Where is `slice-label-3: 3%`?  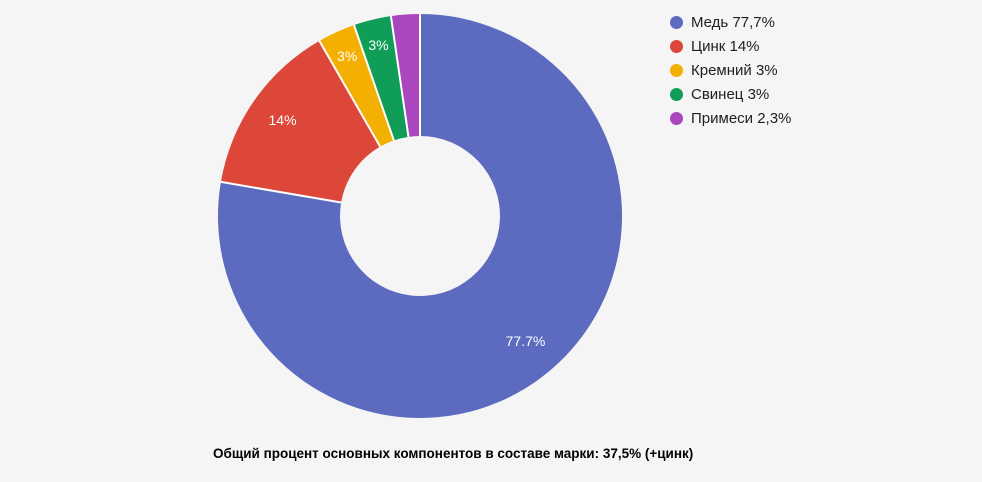
slice-label-3: 3% is located at coordinates (378, 45).